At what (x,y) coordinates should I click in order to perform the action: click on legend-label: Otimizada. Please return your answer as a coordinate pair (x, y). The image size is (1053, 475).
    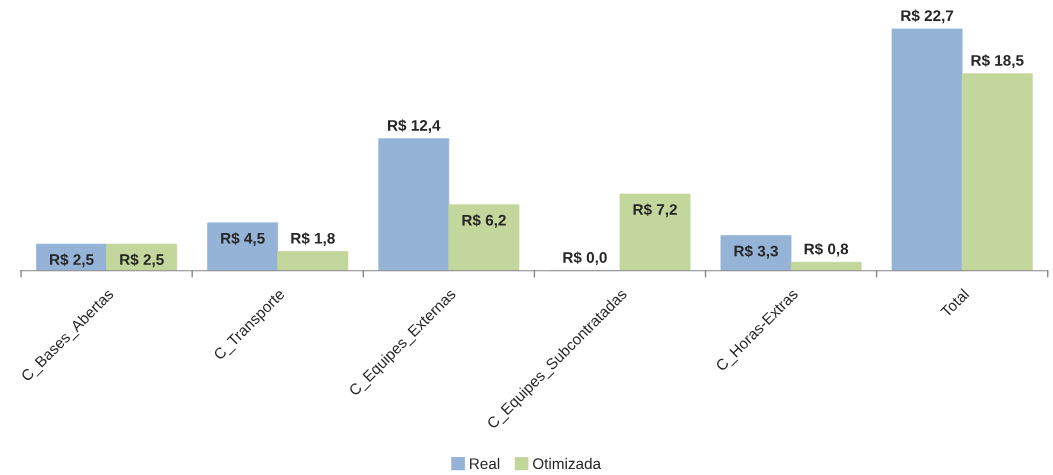
    Looking at the image, I should click on (567, 463).